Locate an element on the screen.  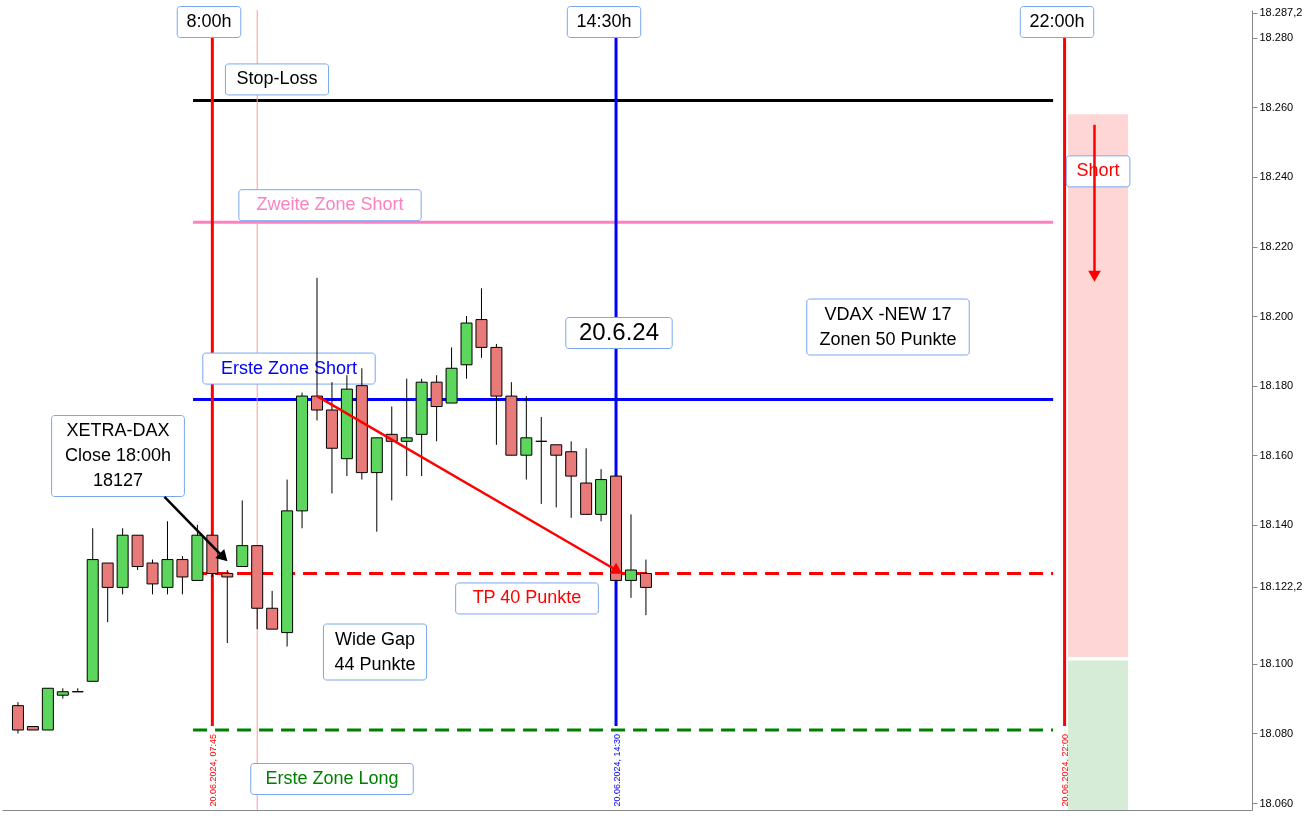
y-tick-label: 18.060 is located at coordinates (1276, 802).